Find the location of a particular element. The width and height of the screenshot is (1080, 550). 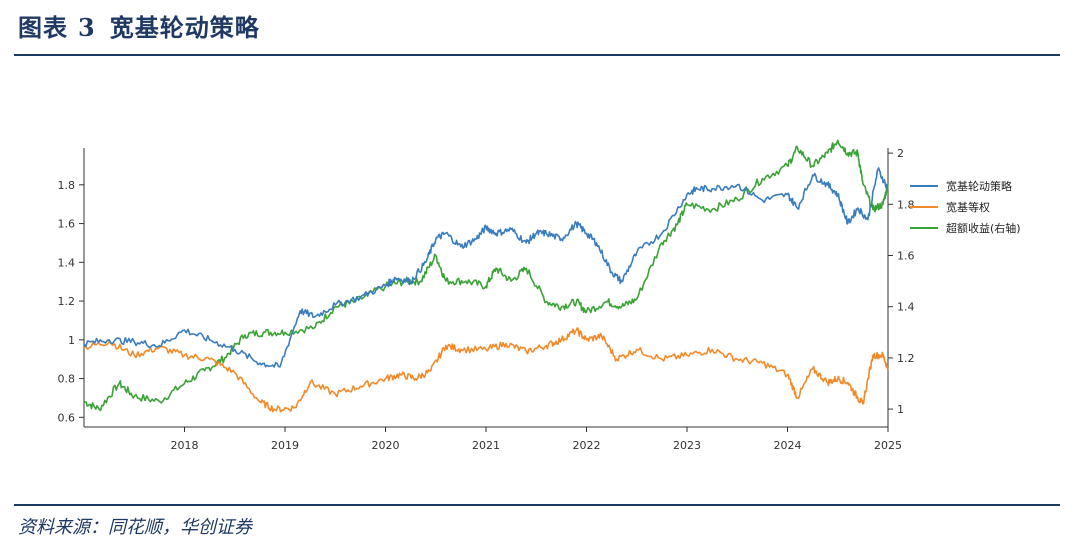

x-tick-label: 2025 is located at coordinates (888, 445).